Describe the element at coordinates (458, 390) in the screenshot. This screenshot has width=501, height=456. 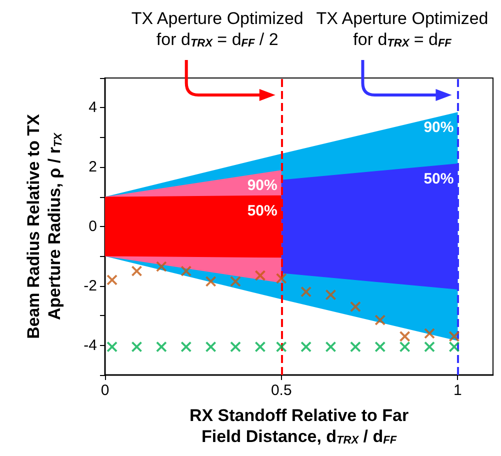
I see `x-tick-label: 1` at that location.